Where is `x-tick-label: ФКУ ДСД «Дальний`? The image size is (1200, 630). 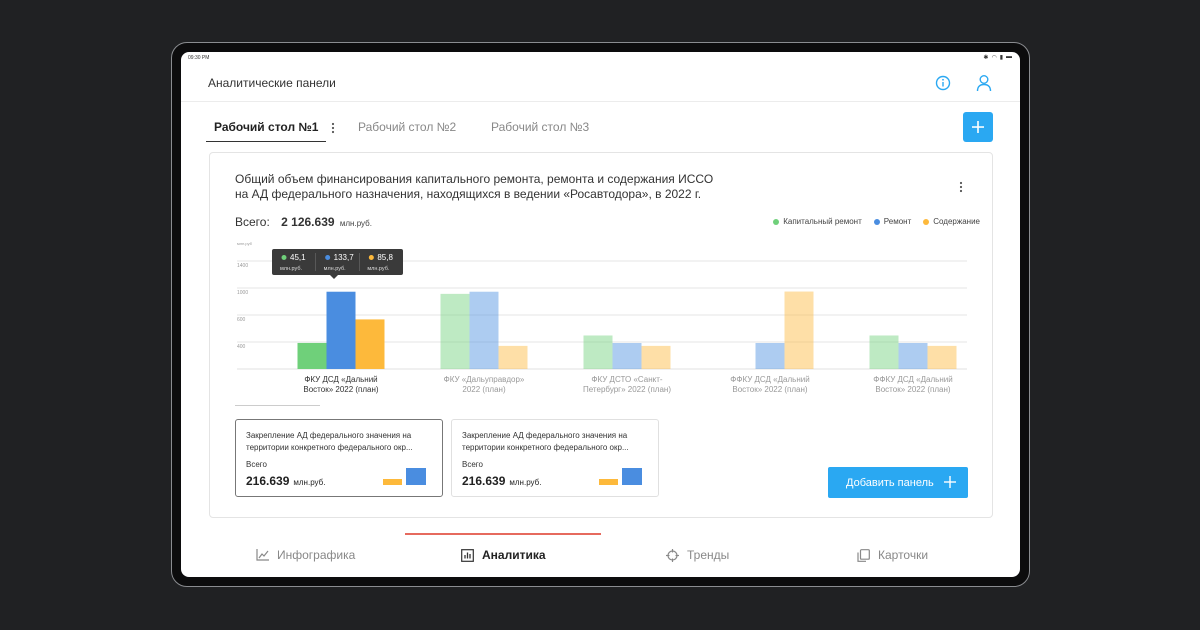
x-tick-label: ФКУ ДСД «Дальний is located at coordinates (340, 379).